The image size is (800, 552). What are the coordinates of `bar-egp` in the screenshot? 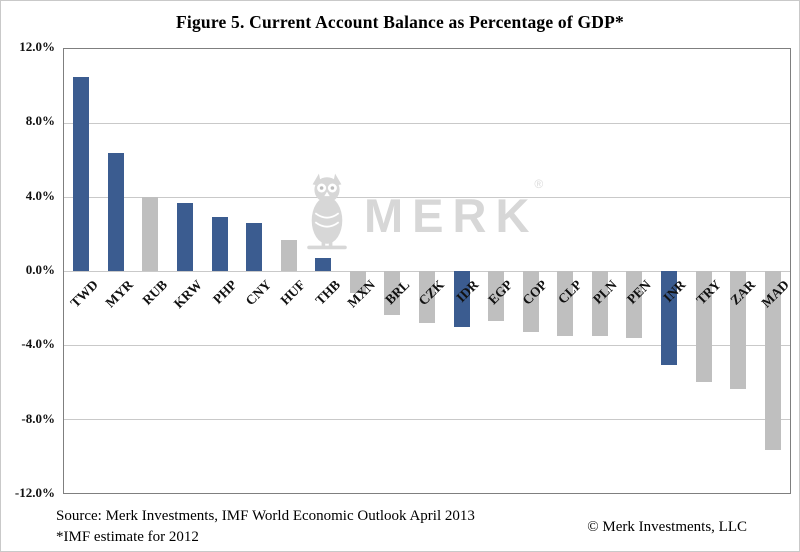 It's located at (496, 296).